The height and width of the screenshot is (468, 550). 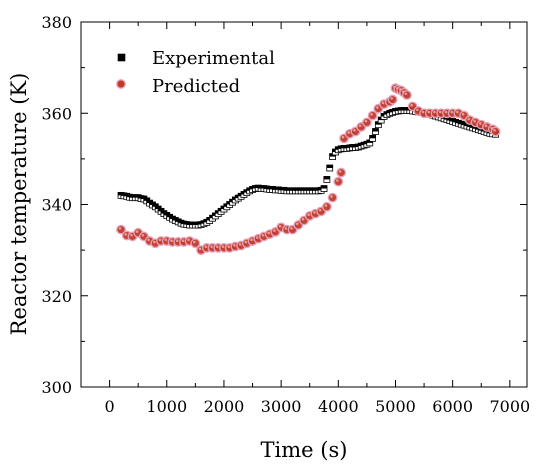 What do you see at coordinates (196, 86) in the screenshot?
I see `legend-label-predicted: Predicted` at bounding box center [196, 86].